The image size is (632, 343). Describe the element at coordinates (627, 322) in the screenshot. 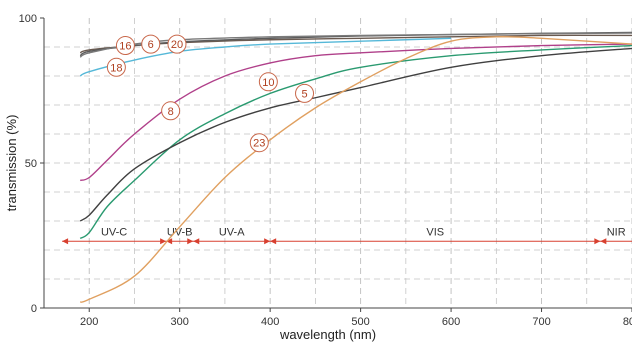

I see `x-tick-label: 800` at that location.